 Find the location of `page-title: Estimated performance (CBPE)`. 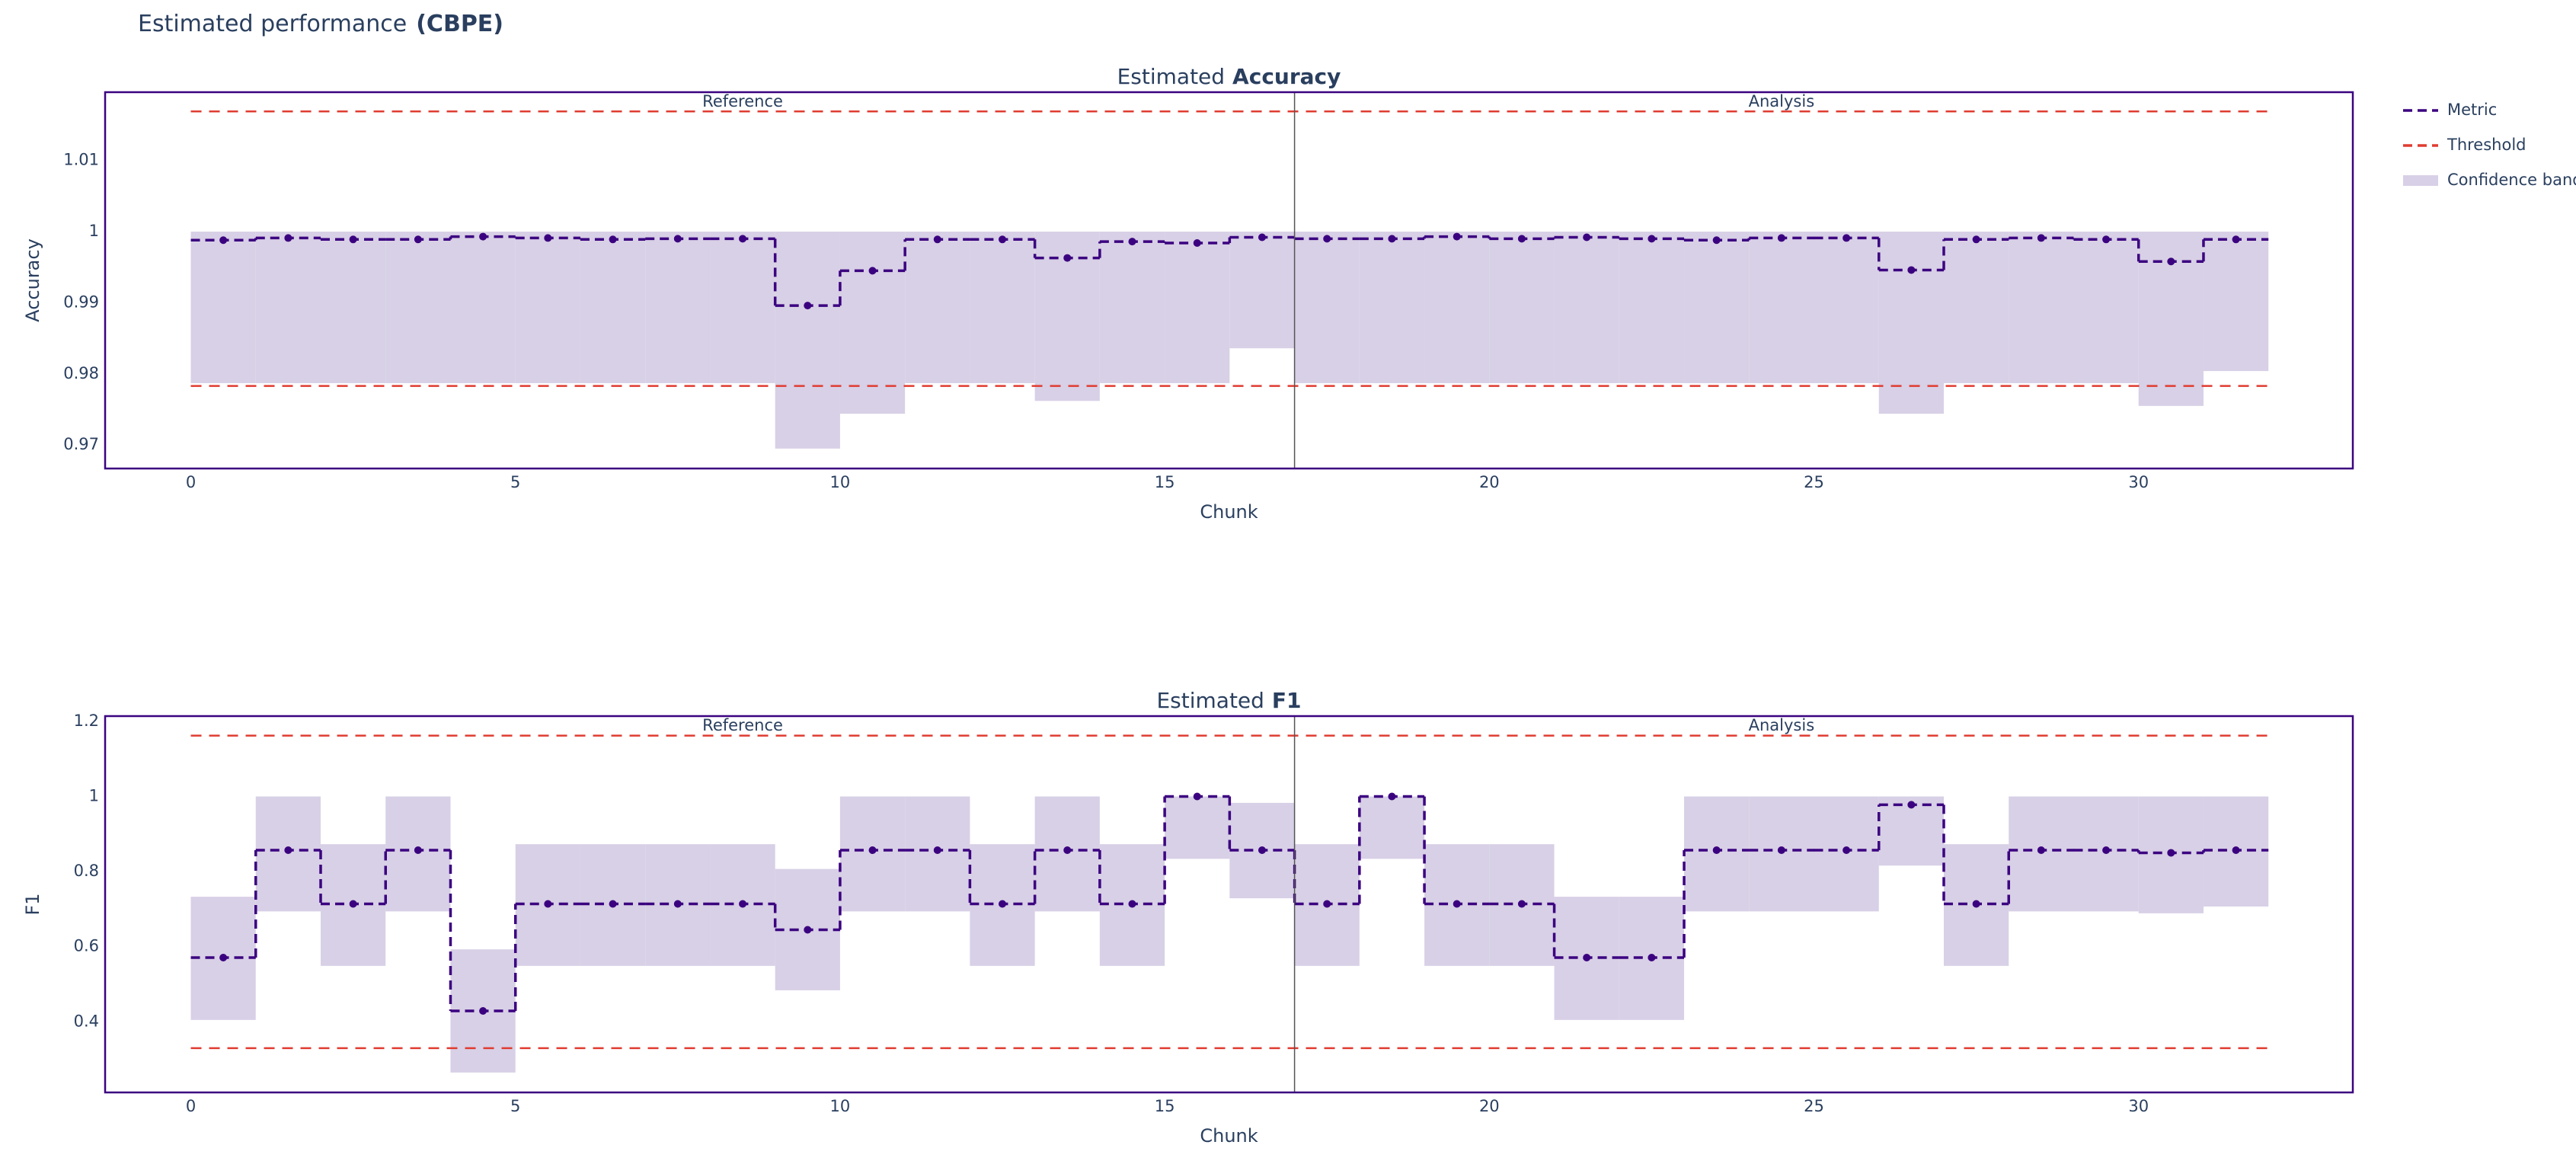

page-title: Estimated performance (CBPE) is located at coordinates (320, 24).